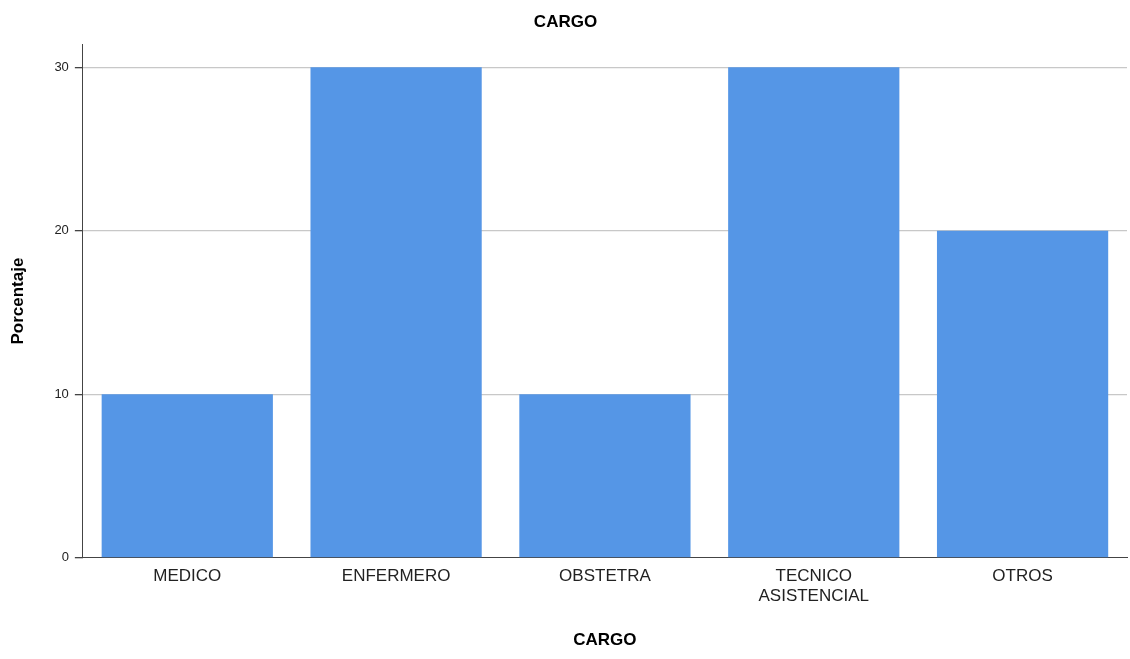 This screenshot has width=1130, height=659. I want to click on y-tick-label: 0, so click(65, 557).